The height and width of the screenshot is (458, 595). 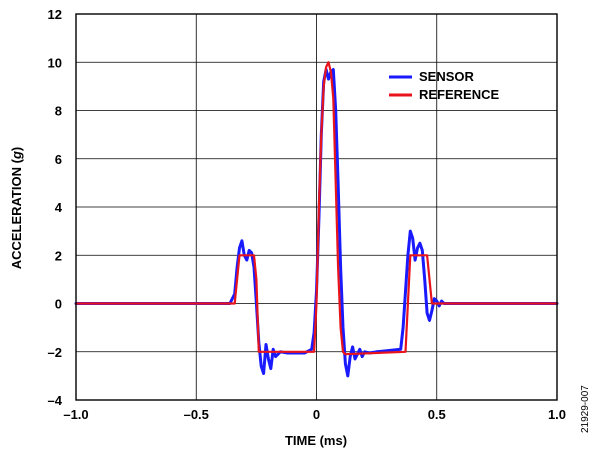 I want to click on x-tick-labels: –1.0 –0.5 0 0.5 1.0, so click(x=314, y=414).